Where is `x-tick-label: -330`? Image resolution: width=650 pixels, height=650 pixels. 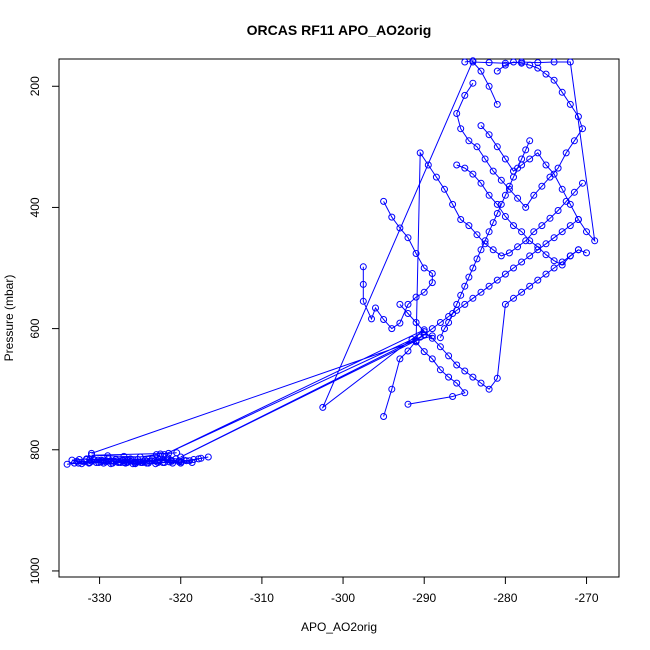
x-tick-label: -330 is located at coordinates (100, 598).